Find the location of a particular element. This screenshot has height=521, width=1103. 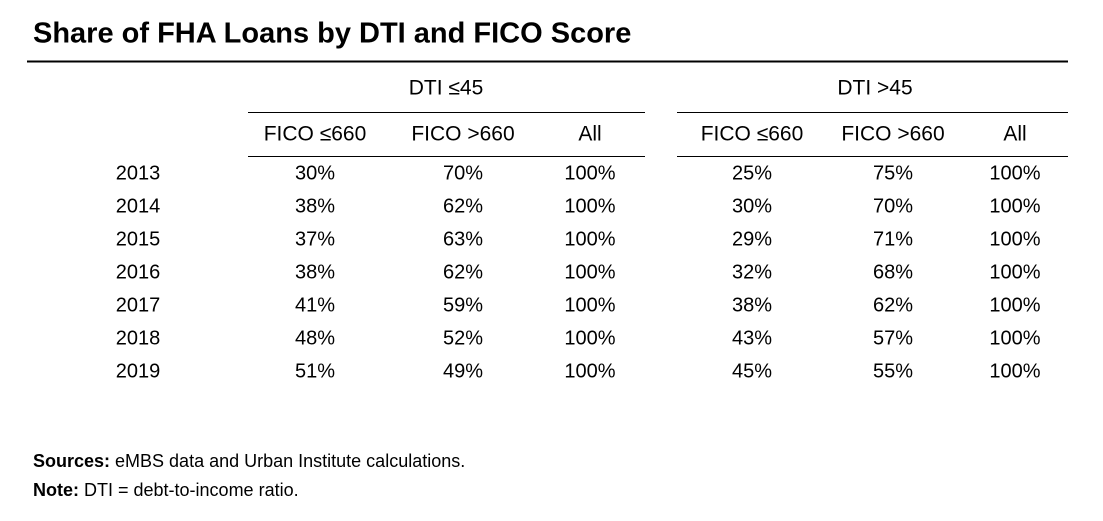

cell: 29% is located at coordinates (752, 239).